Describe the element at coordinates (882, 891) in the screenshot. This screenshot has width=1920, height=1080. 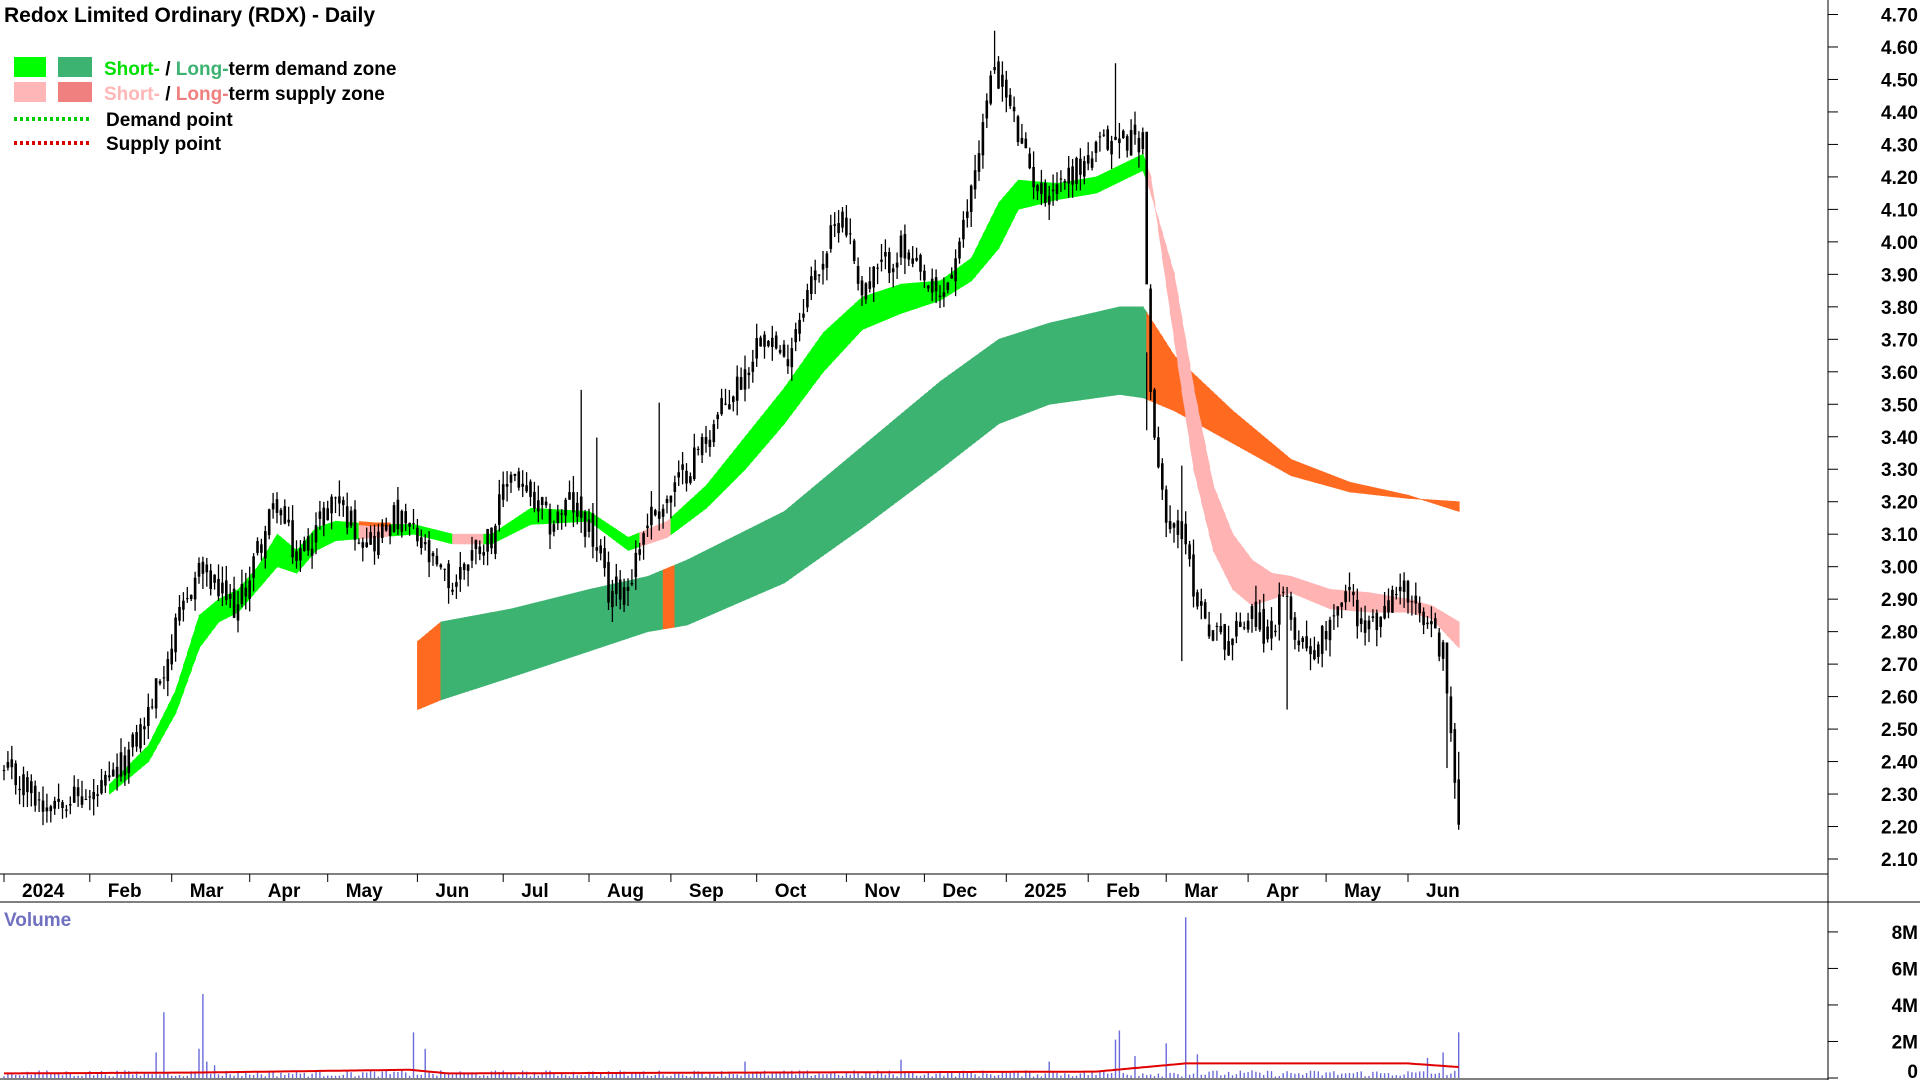
I see `time-tick-label: Nov` at that location.